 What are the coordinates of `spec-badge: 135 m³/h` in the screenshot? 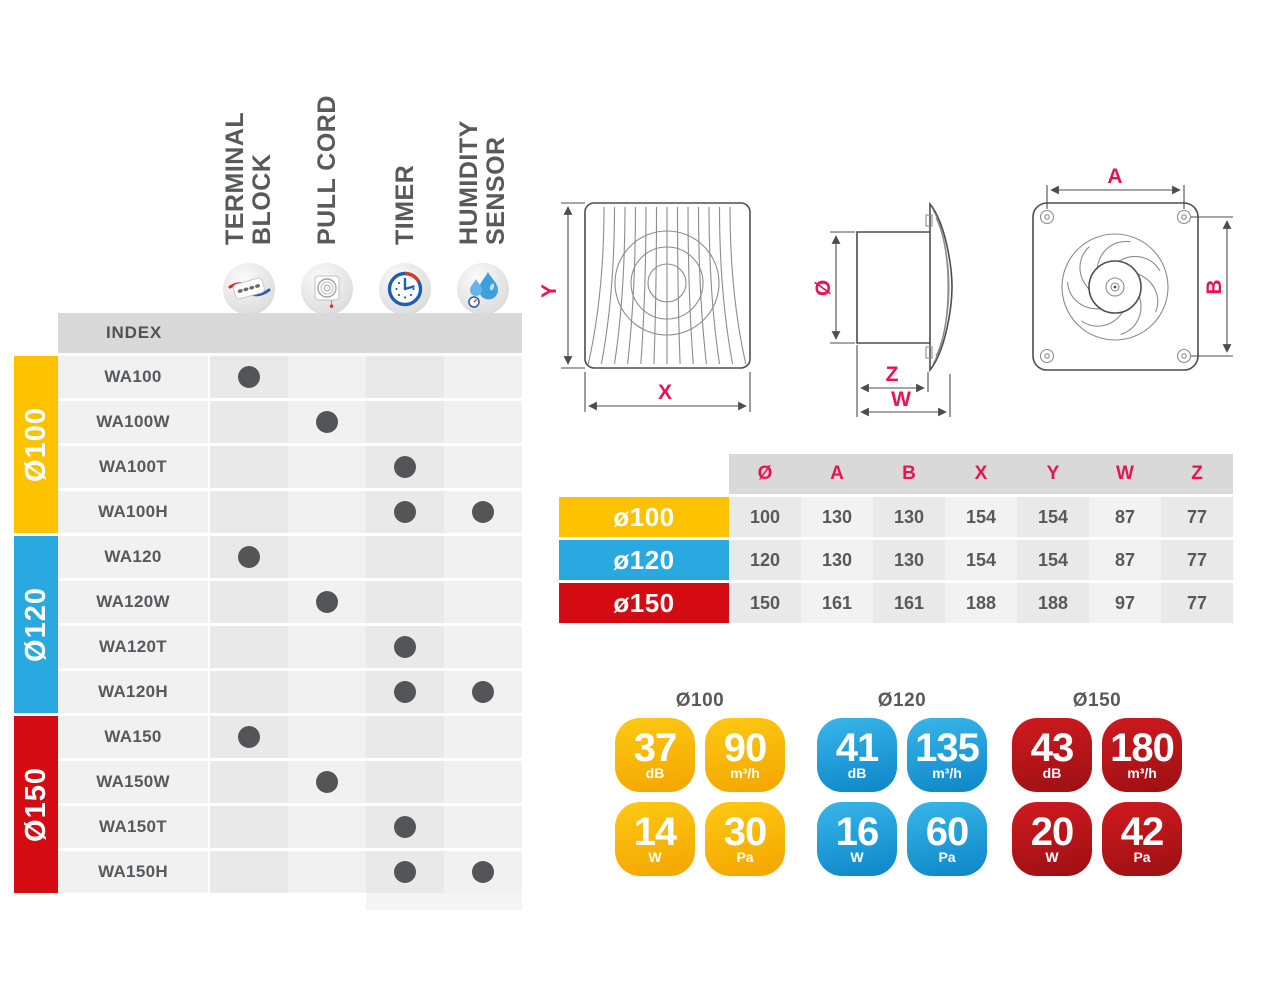 It's located at (947, 755).